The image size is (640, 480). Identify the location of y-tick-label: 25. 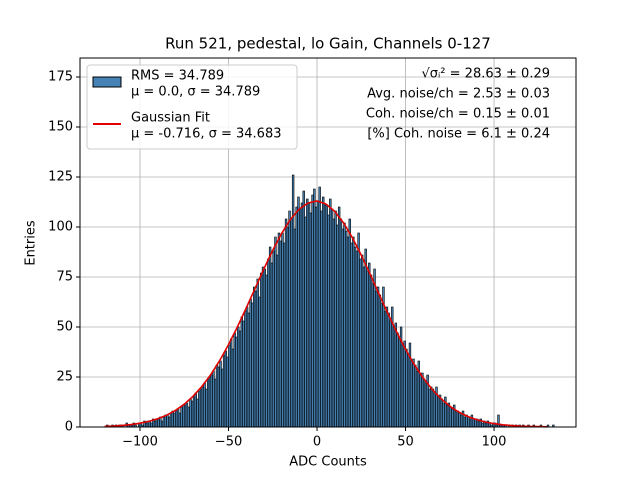
(64, 377).